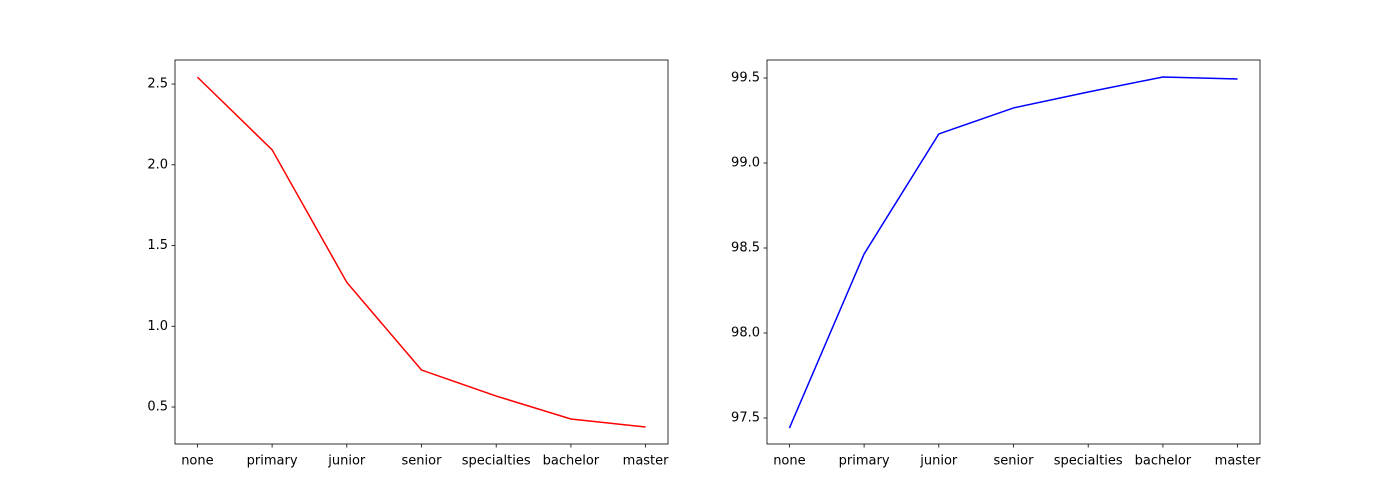 The width and height of the screenshot is (1400, 500). Describe the element at coordinates (745, 332) in the screenshot. I see `y-tick-label: 98.0` at that location.